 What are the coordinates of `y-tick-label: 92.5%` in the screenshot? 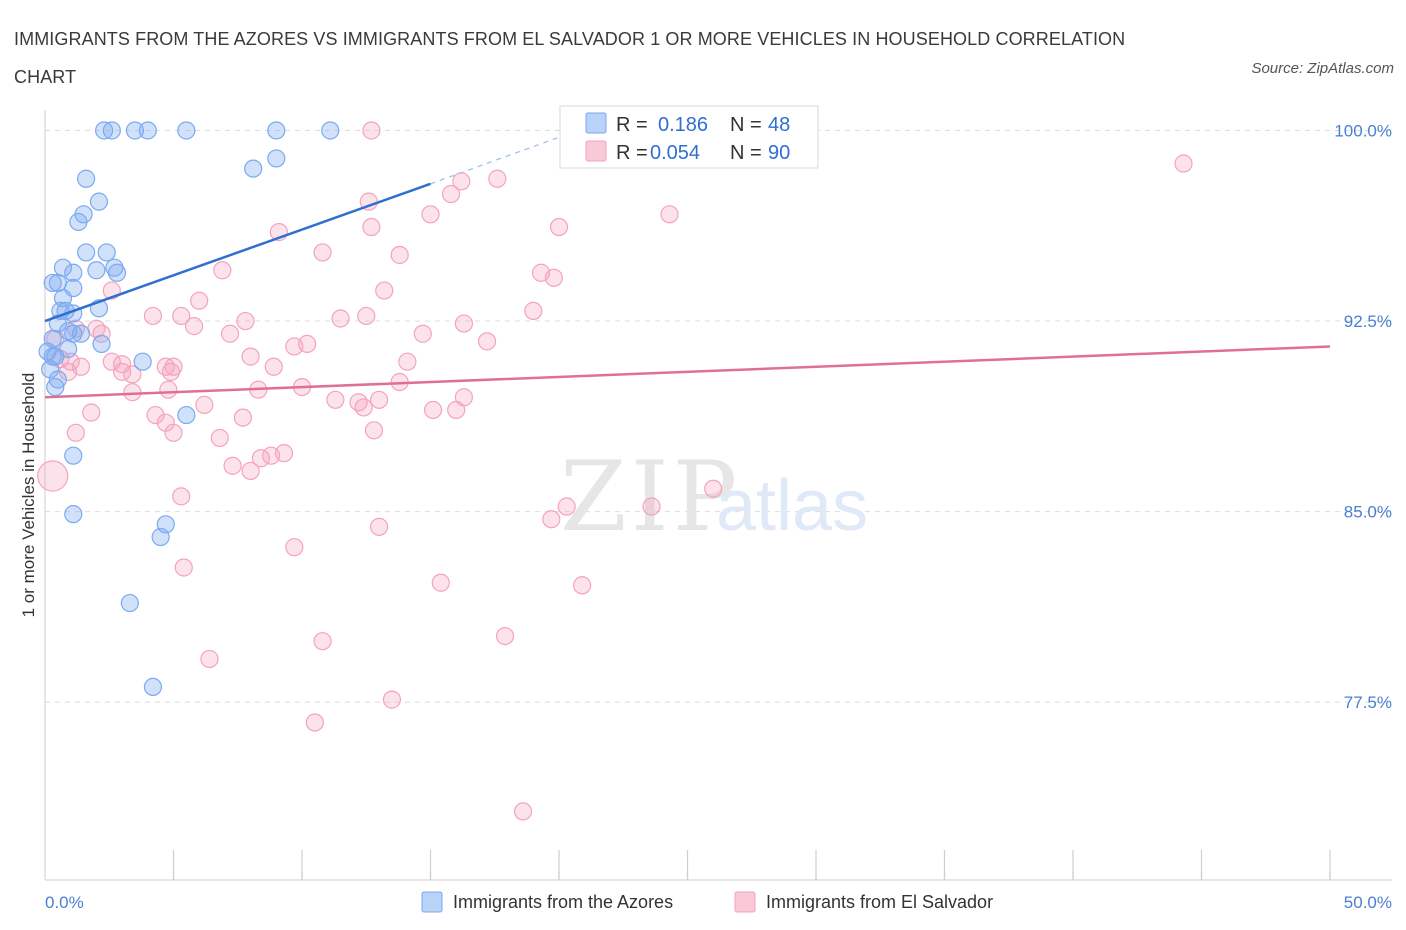 It's located at (1368, 321).